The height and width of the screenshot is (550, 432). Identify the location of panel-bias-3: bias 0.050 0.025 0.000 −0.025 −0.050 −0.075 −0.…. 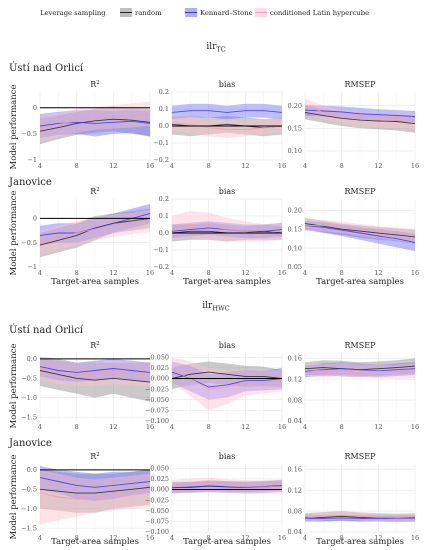
(215, 497).